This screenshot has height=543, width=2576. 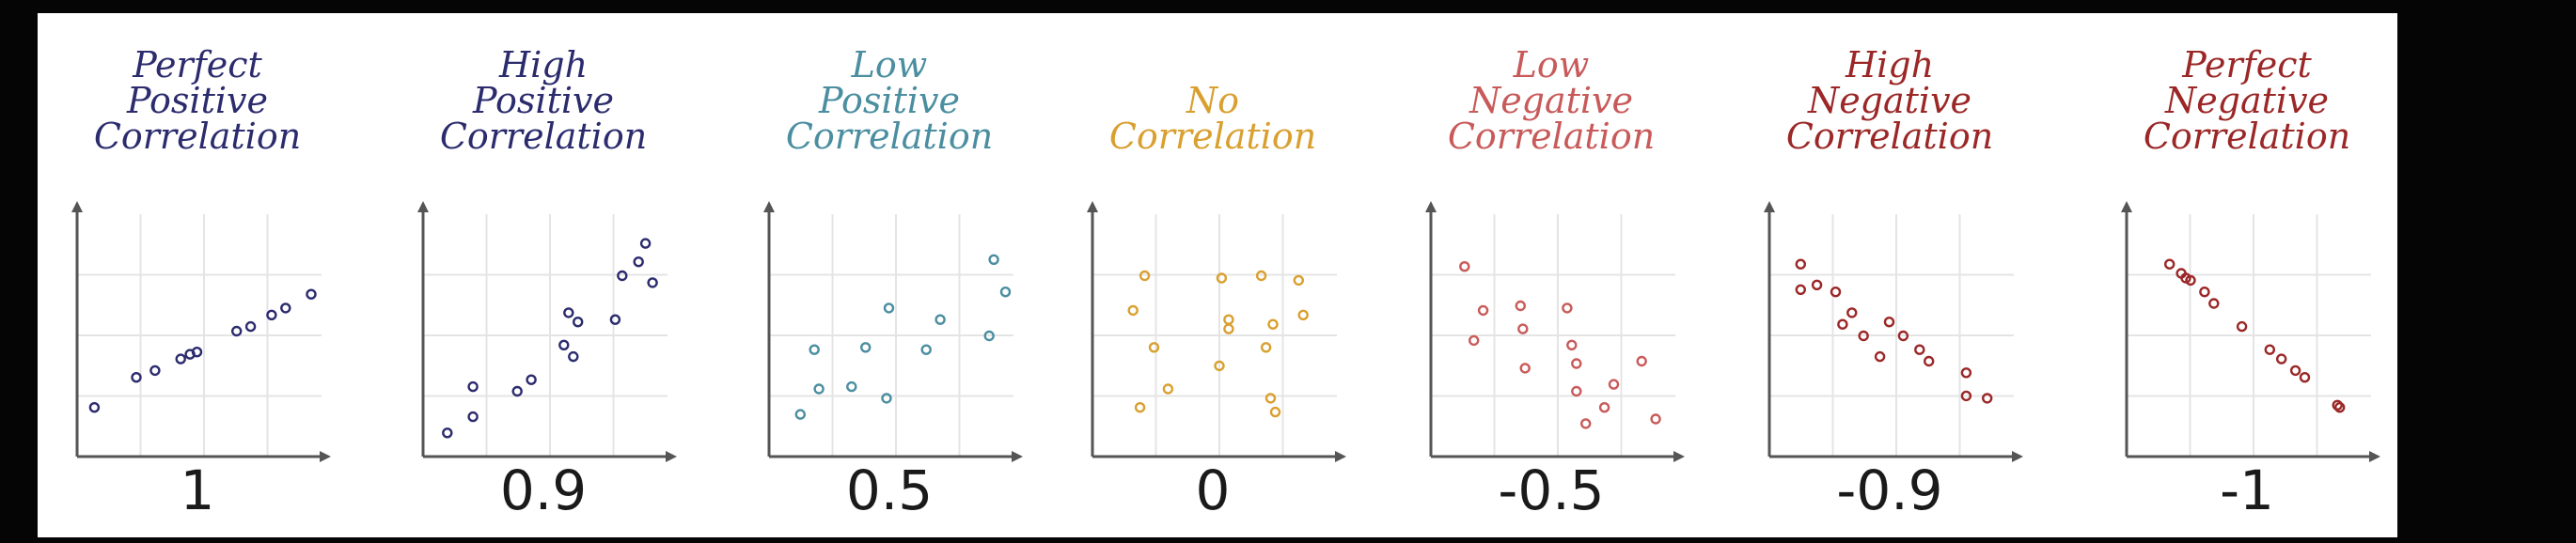 I want to click on chart-panel: Perfect Positive Correlation 1, so click(x=198, y=275).